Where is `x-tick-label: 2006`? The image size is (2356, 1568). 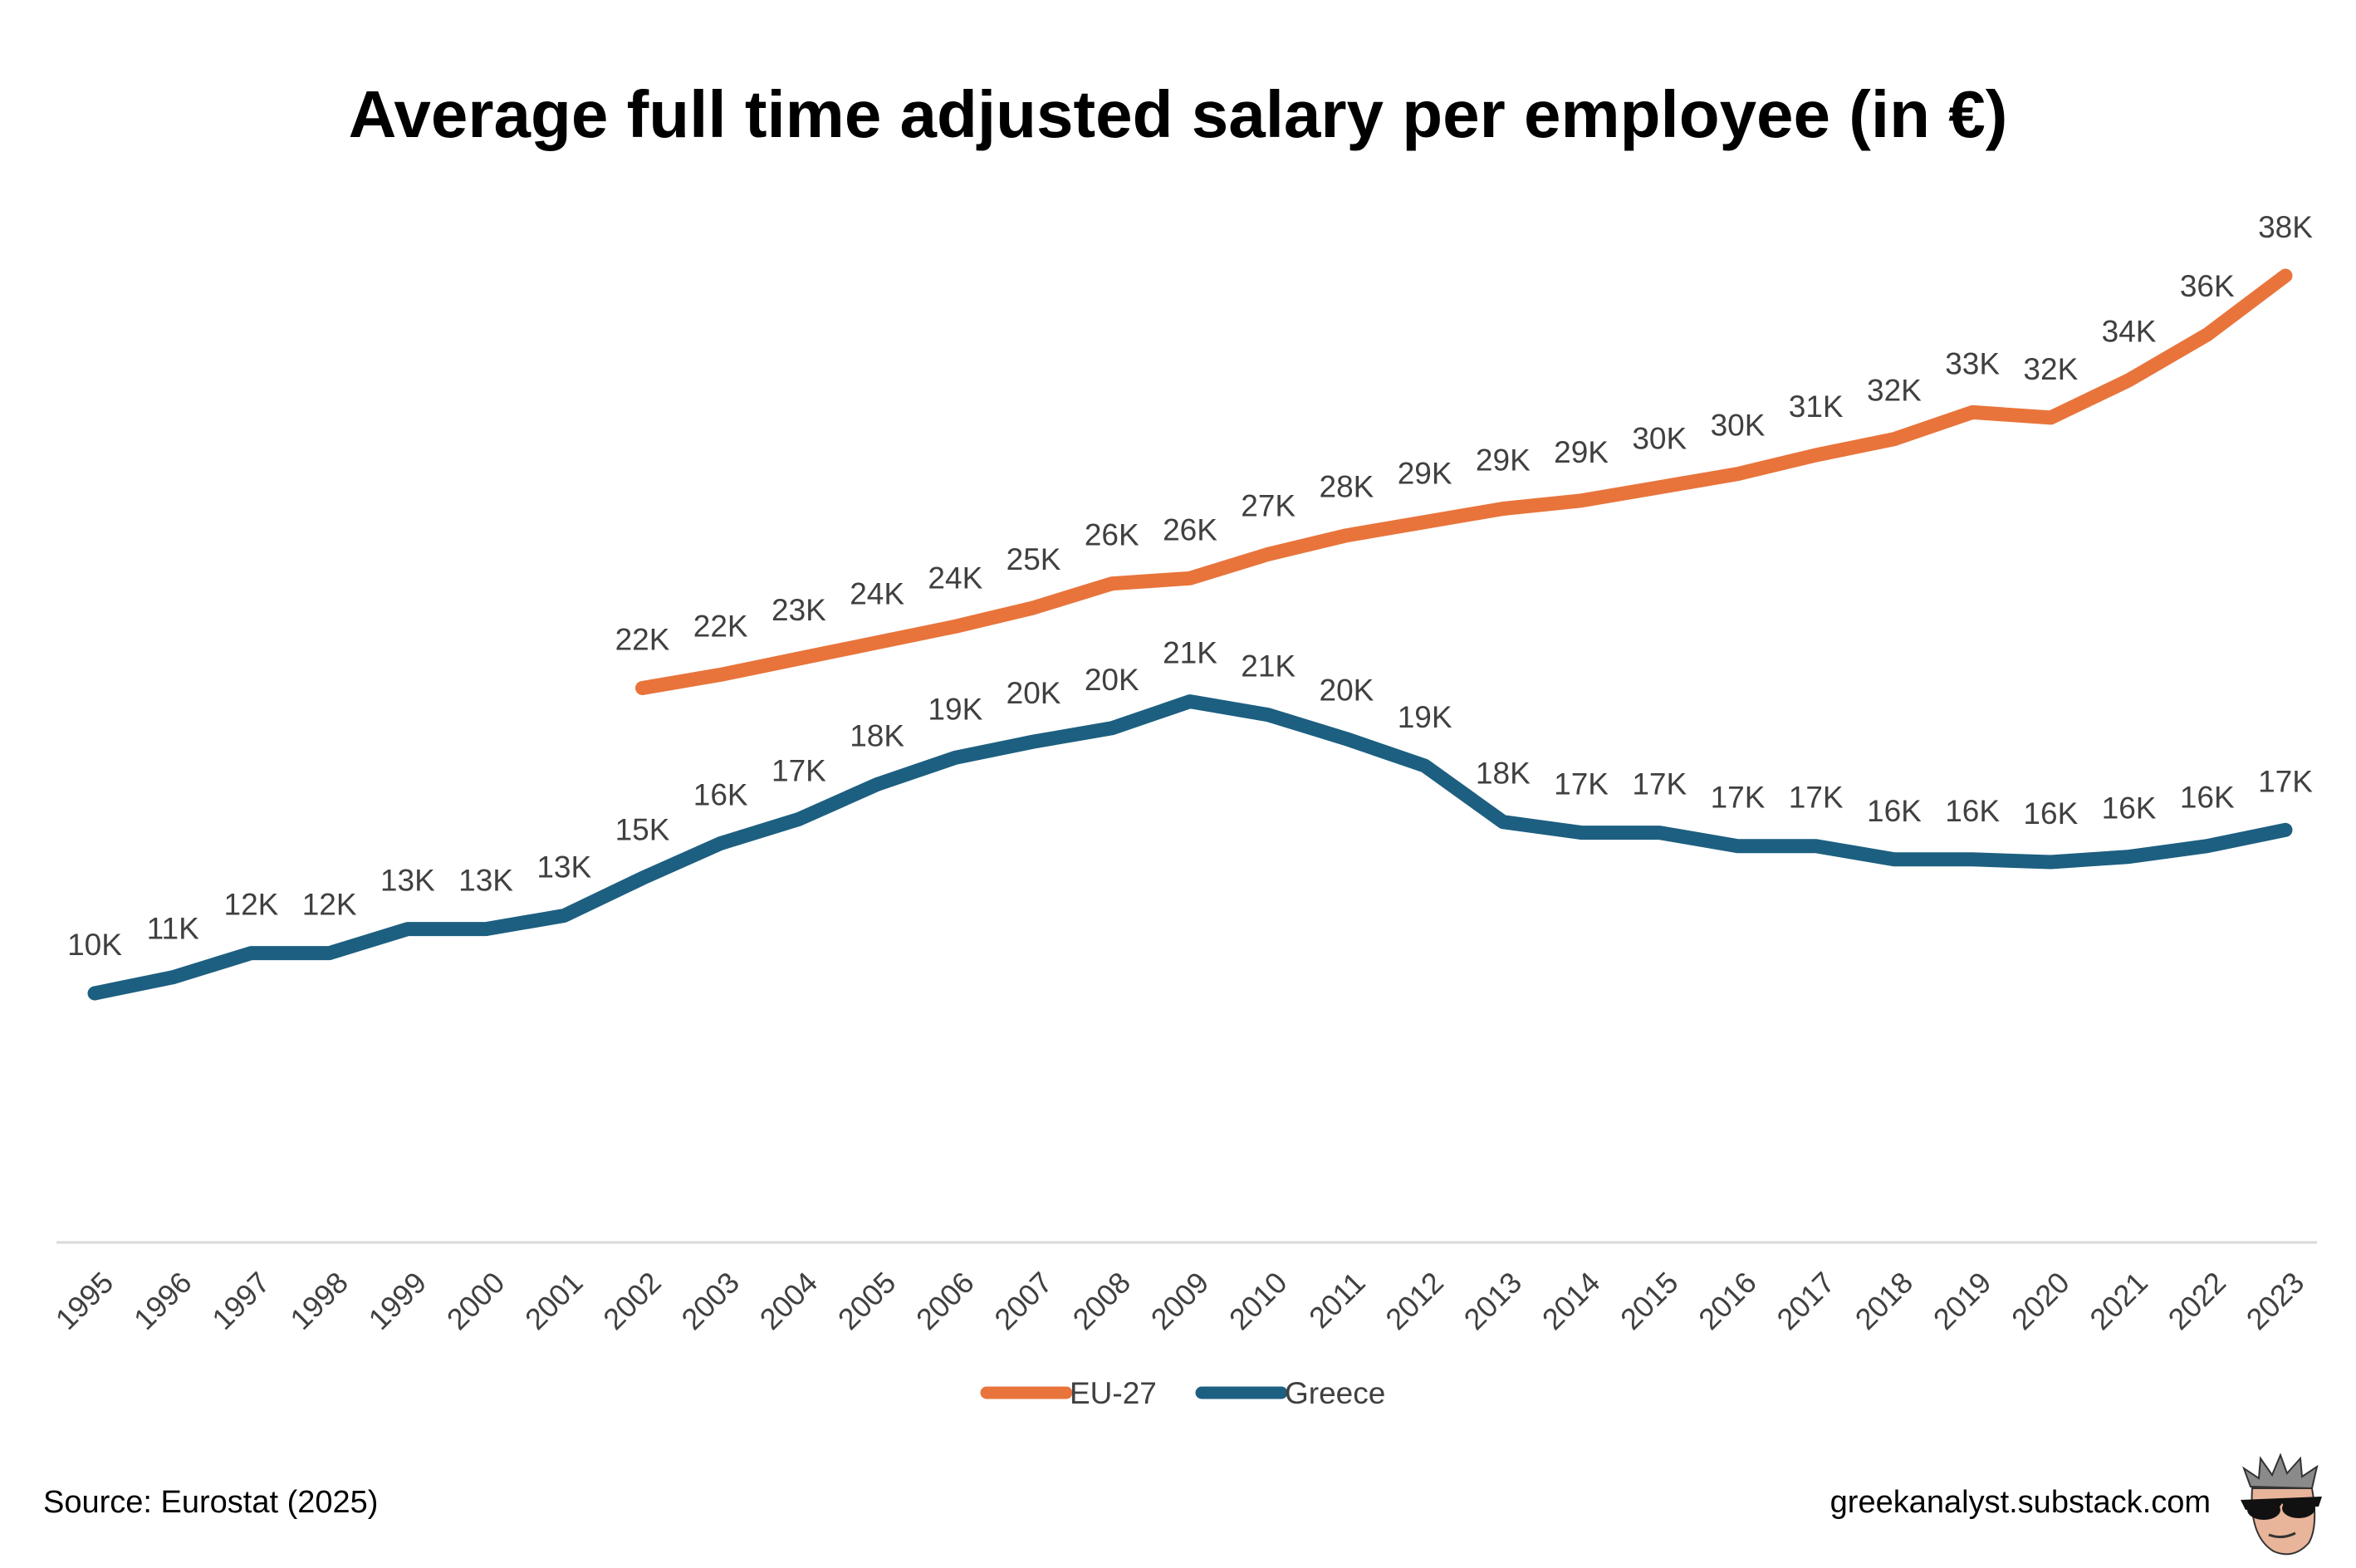
x-tick-label: 2006 is located at coordinates (945, 1300).